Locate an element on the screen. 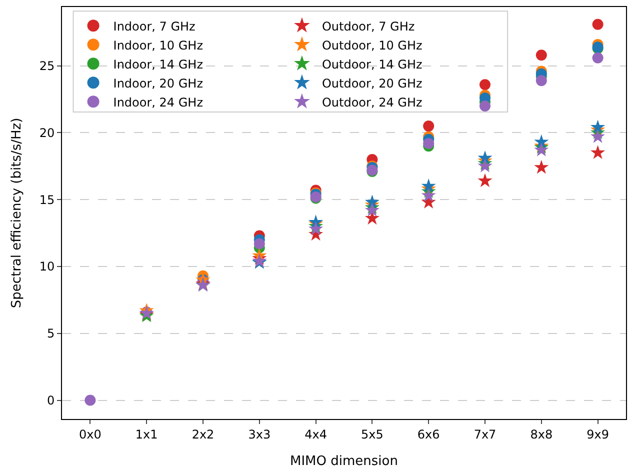 The height and width of the screenshot is (472, 640). x-tick-label: 5x5 is located at coordinates (372, 434).